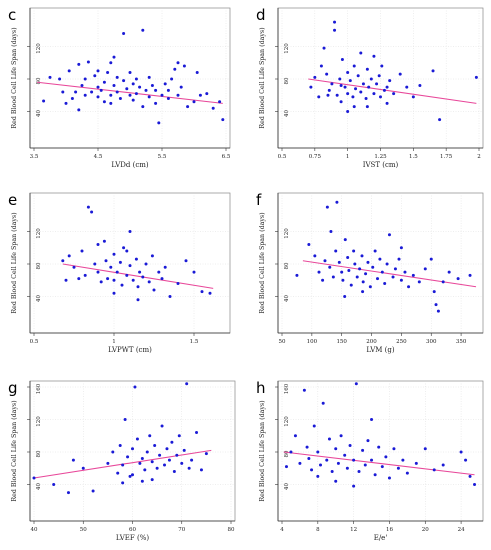 The height and width of the screenshot is (550, 491). I want to click on x-tick-label: 2, so click(479, 157).